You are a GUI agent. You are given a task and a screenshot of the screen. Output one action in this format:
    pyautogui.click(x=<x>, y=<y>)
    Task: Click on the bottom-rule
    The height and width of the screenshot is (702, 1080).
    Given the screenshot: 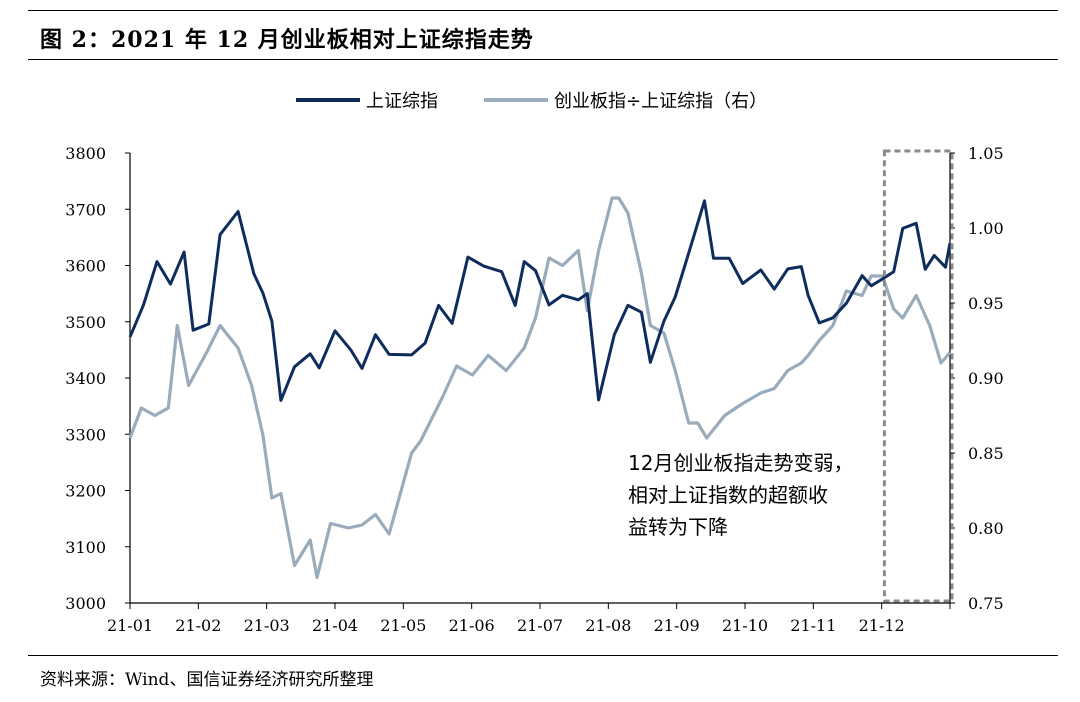 What is the action you would take?
    pyautogui.click(x=543, y=655)
    